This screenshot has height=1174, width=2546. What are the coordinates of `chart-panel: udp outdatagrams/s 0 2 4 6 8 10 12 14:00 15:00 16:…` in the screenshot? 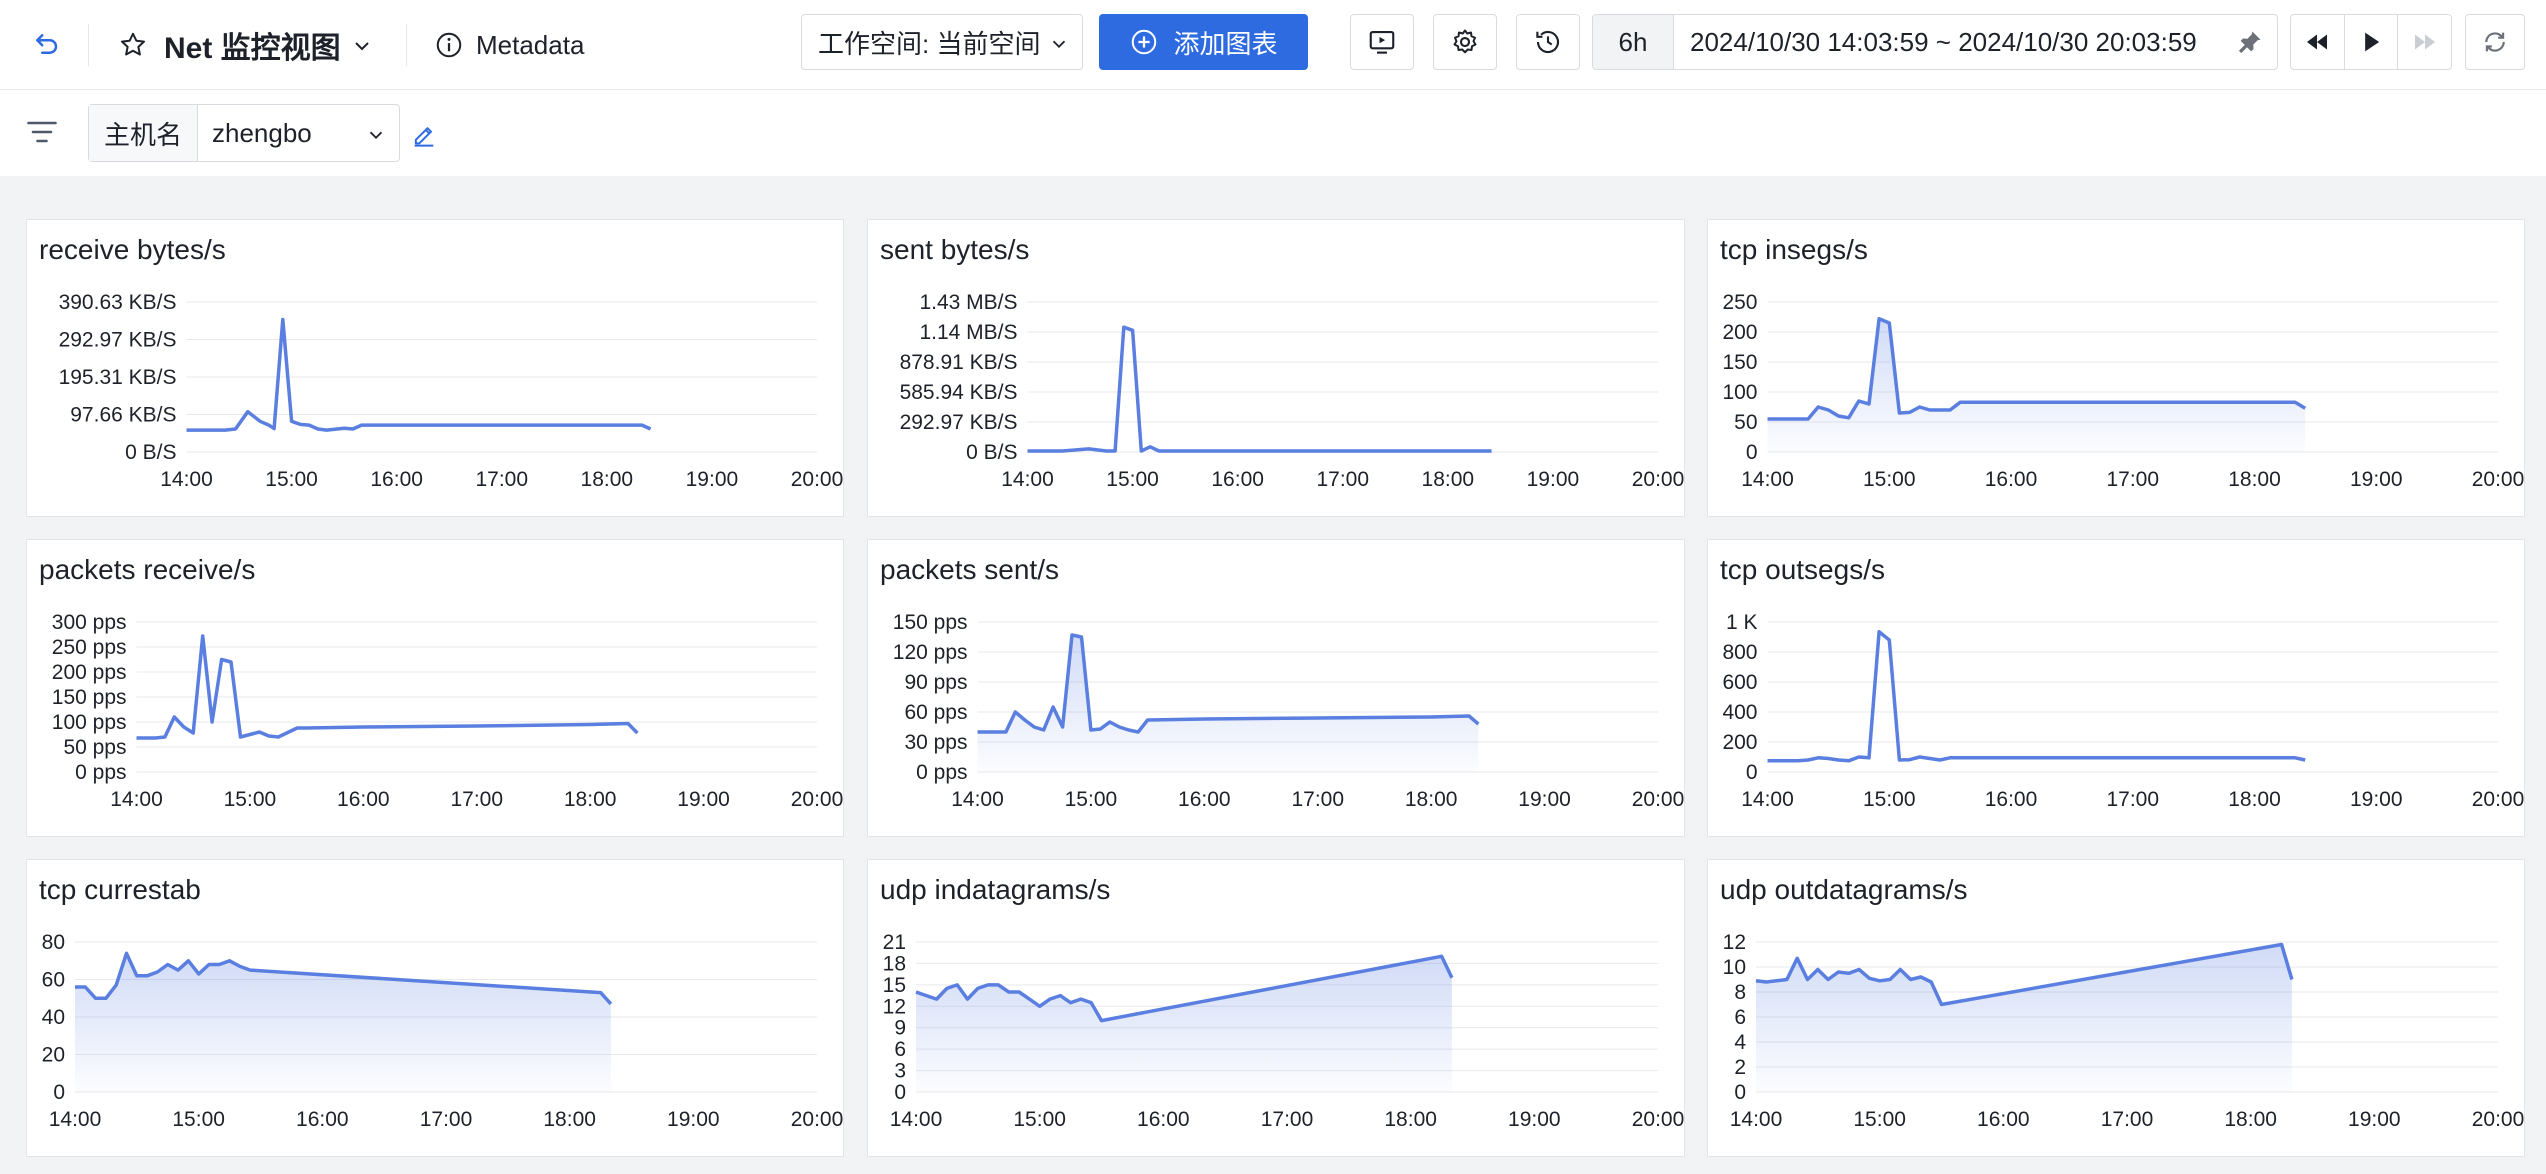 It's located at (2116, 1008).